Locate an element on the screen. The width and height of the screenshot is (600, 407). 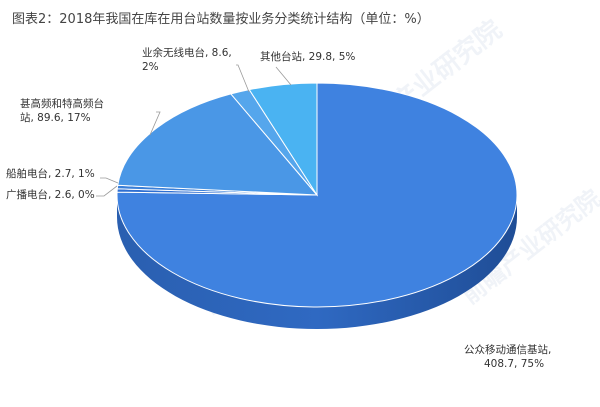
slice-label-1: 广播电台, 2.6, 0% is located at coordinates (50, 194).